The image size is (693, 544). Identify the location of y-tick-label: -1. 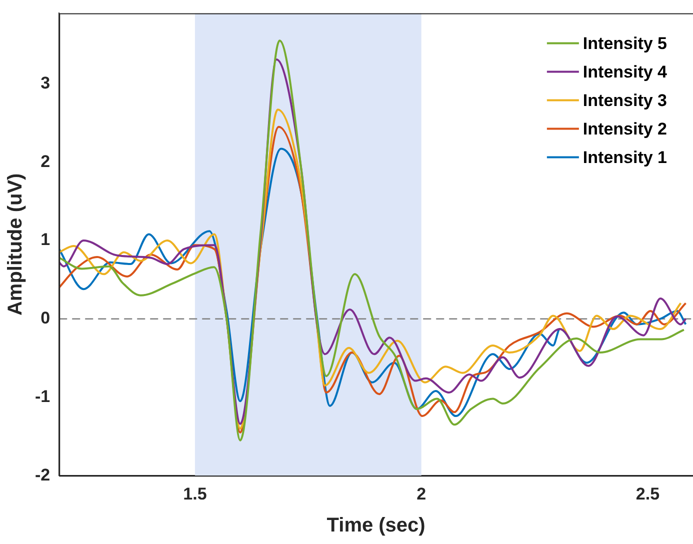
(42, 396).